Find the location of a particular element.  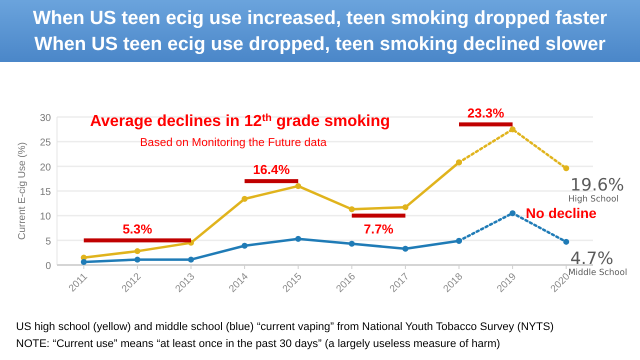

annotation: 5.3% is located at coordinates (137, 228).